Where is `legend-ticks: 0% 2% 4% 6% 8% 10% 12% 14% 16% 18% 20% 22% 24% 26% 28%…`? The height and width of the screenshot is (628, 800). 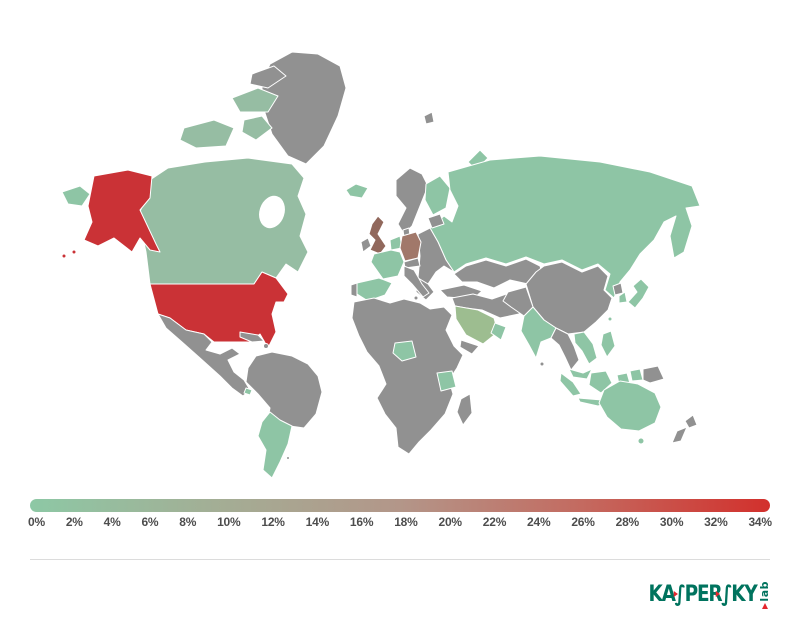 legend-ticks: 0% 2% 4% 6% 8% 10% 12% 14% 16% 18% 20% 22% 24% 26% 28%… is located at coordinates (400, 523).